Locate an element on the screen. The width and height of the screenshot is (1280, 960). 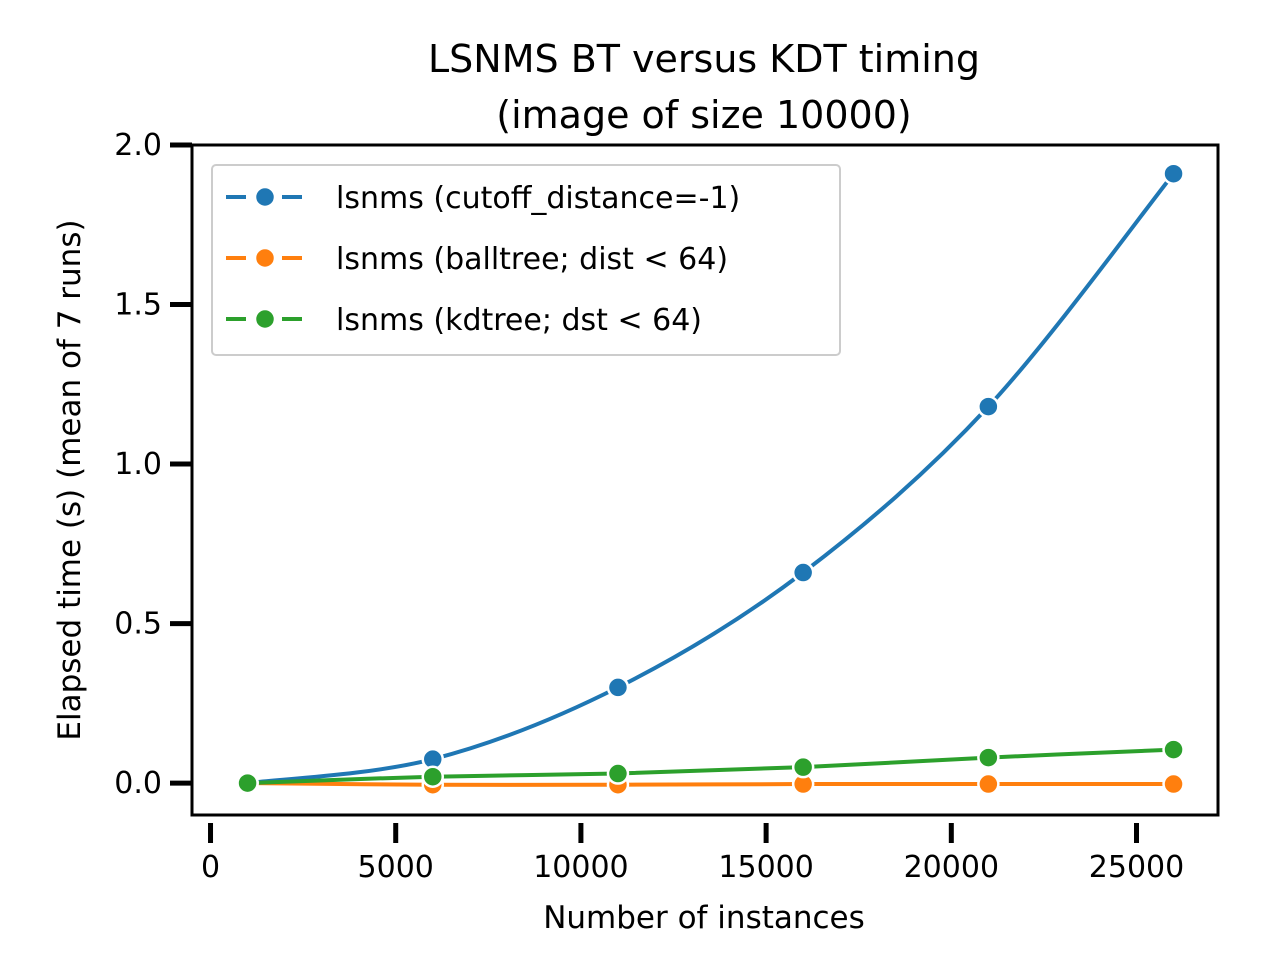
legend-label-0: lsnms (cutoff_distance=-1) is located at coordinates (538, 198).